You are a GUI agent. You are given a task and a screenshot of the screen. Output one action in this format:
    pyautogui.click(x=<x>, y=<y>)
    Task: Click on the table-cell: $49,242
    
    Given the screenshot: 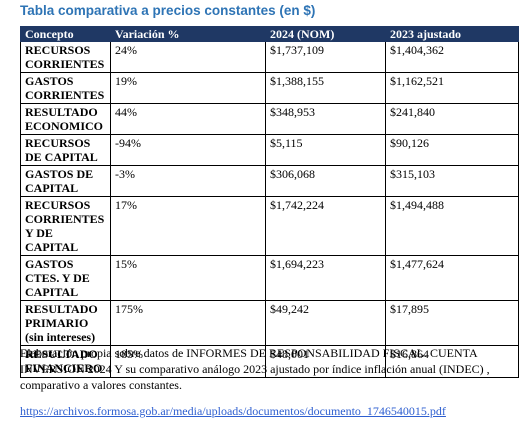 What is the action you would take?
    pyautogui.click(x=325, y=323)
    